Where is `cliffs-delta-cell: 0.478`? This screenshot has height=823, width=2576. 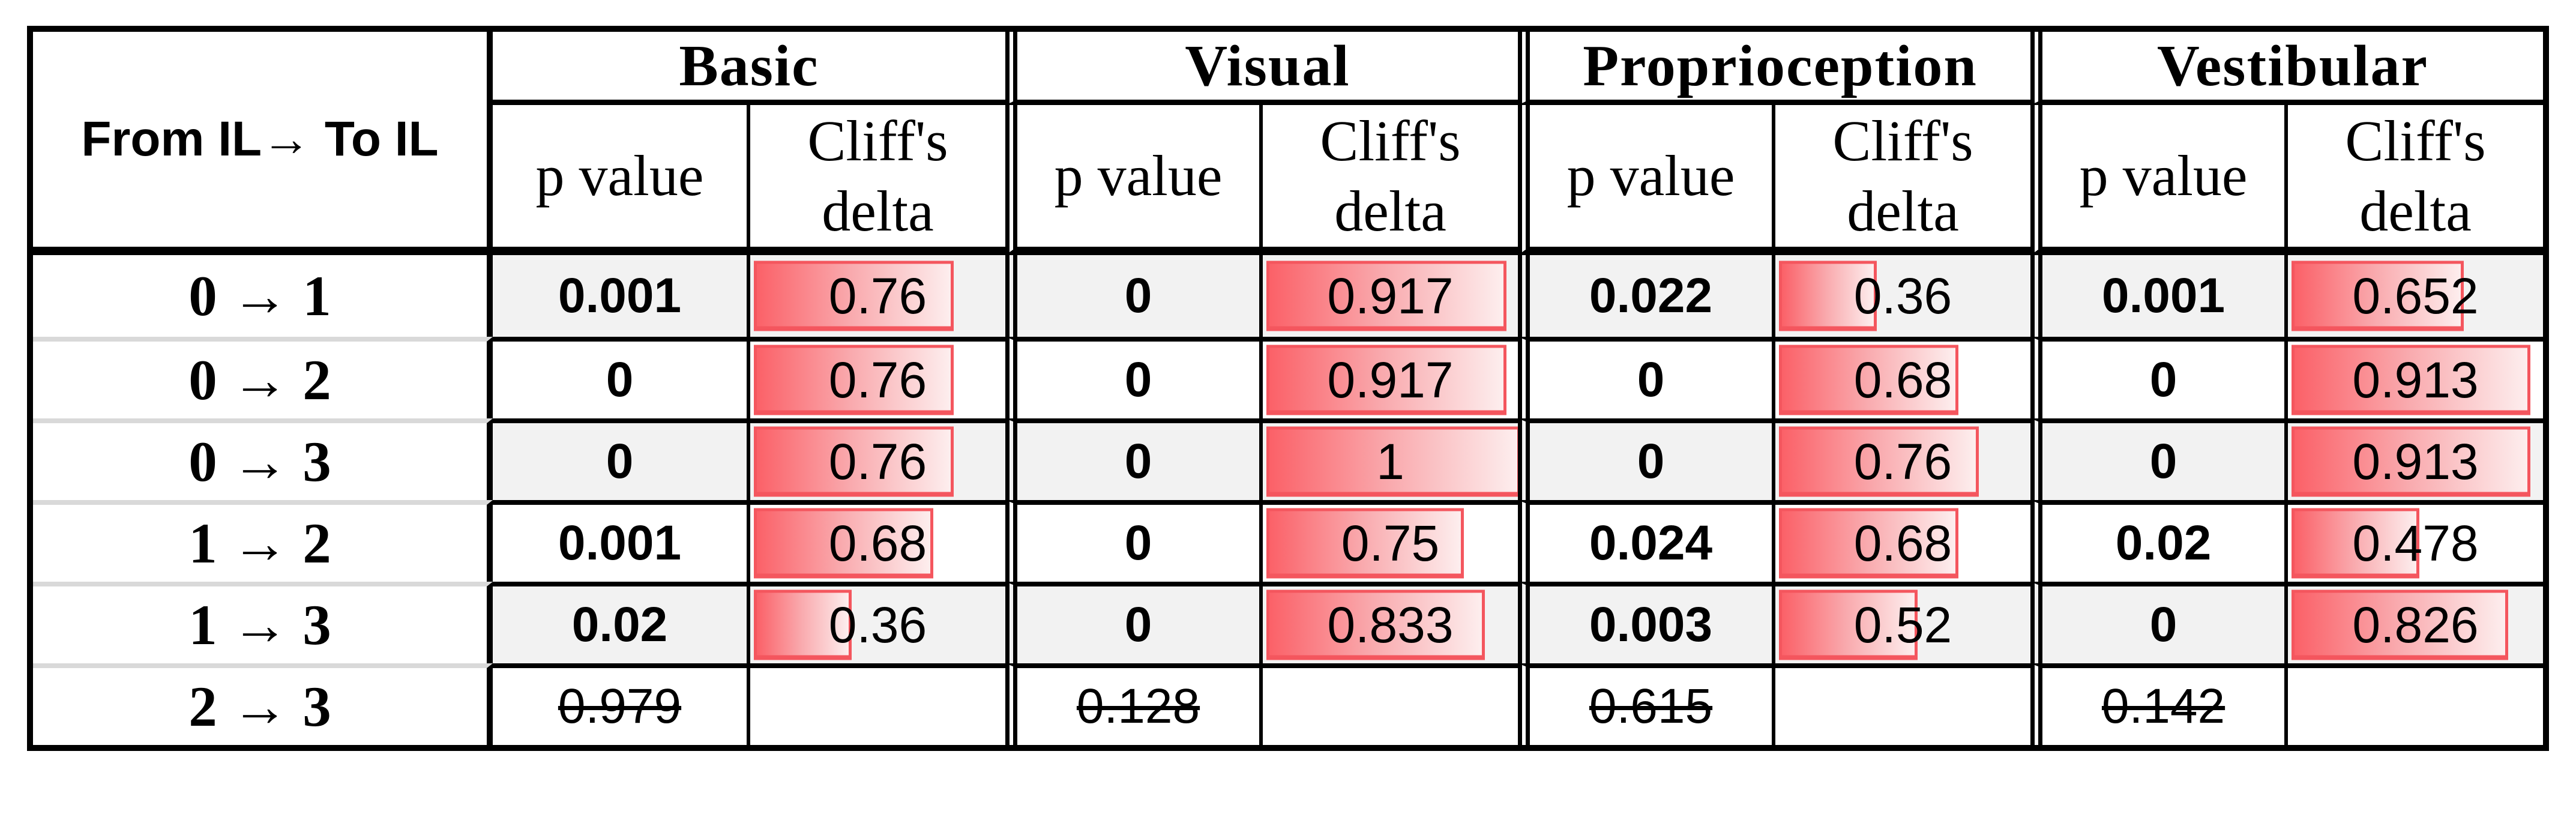 cliffs-delta-cell: 0.478 is located at coordinates (2414, 541).